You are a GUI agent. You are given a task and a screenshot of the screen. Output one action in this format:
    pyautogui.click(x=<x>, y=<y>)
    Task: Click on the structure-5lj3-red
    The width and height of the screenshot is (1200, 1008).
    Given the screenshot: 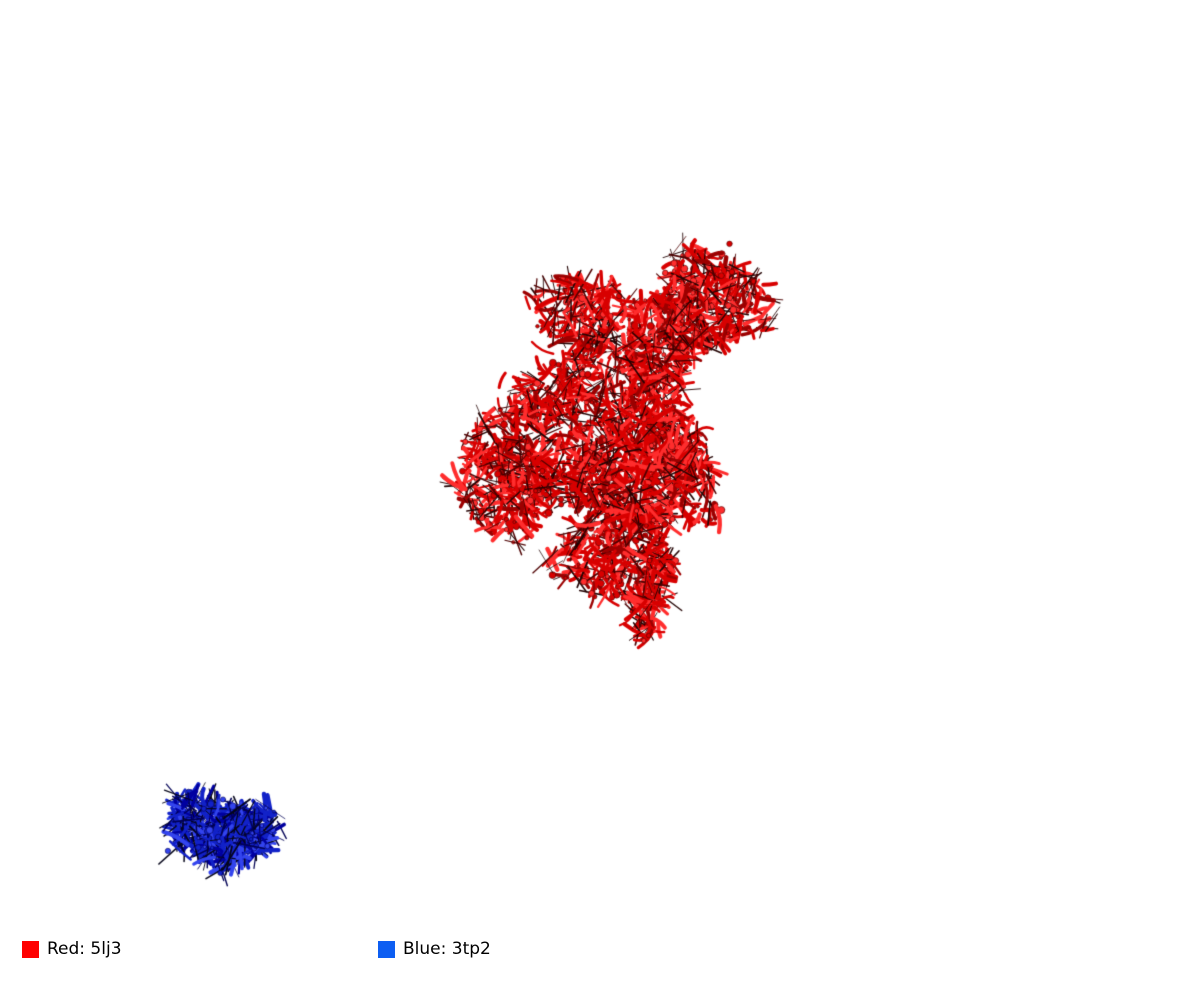 What is the action you would take?
    pyautogui.click(x=613, y=446)
    